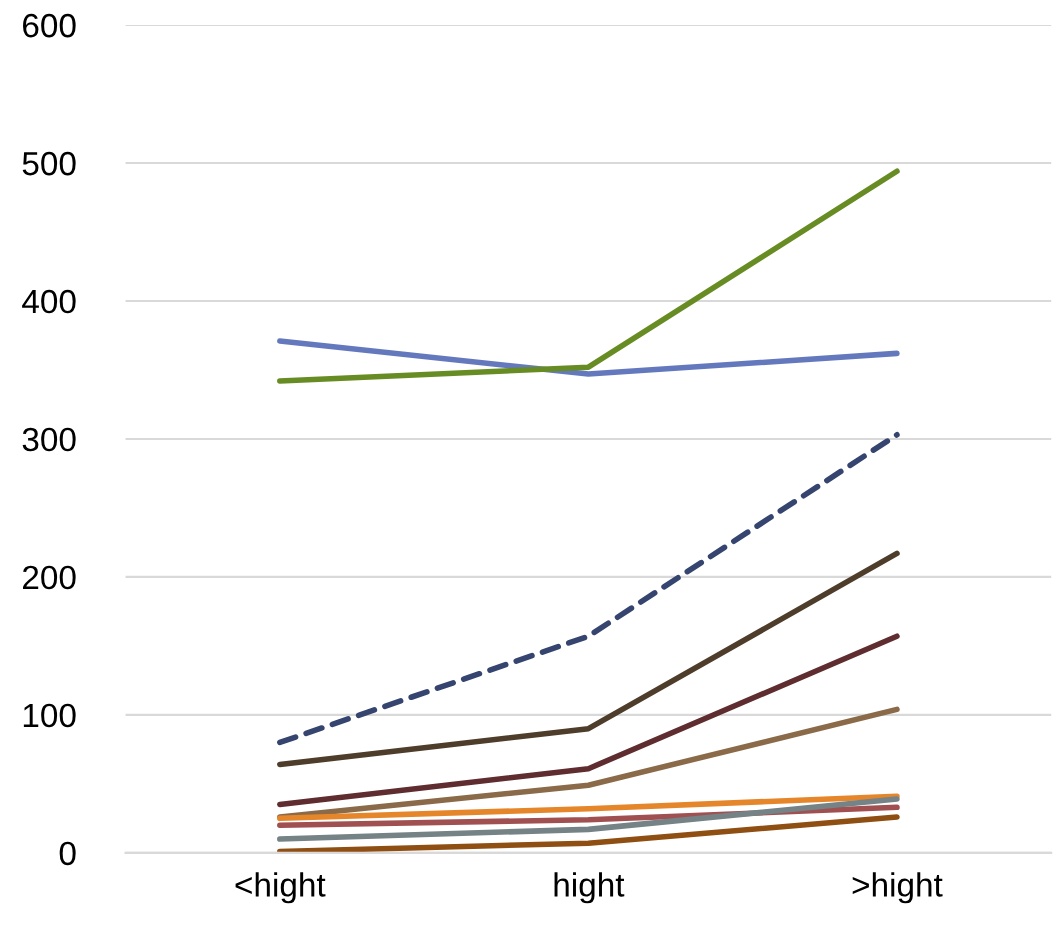 This screenshot has height=927, width=1064. Describe the element at coordinates (49, 439) in the screenshot. I see `y-tick-label: 300` at that location.